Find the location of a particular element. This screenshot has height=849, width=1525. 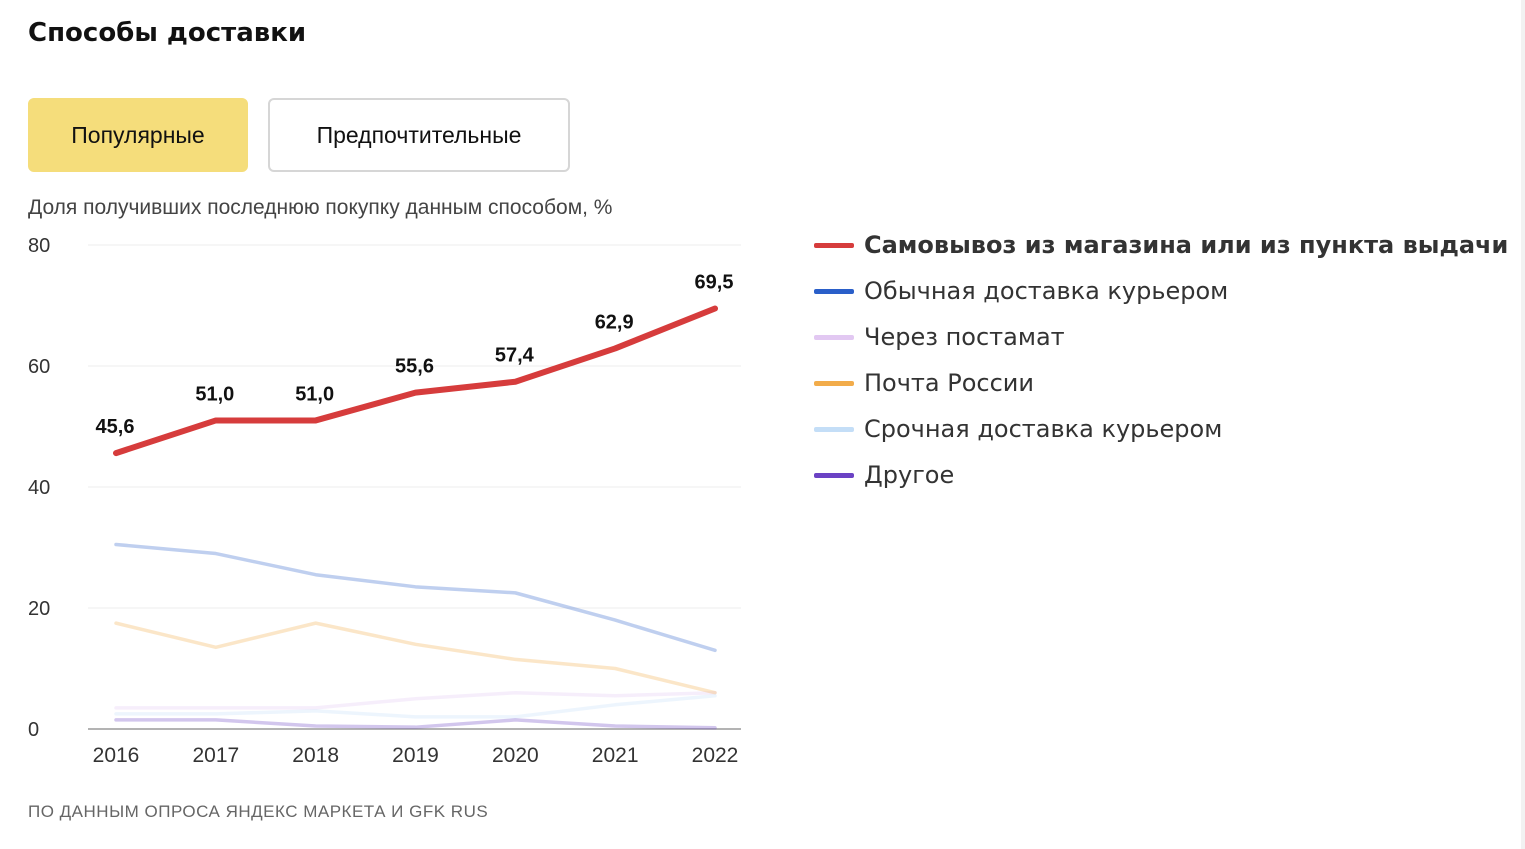

legend-label: Другое is located at coordinates (909, 475).